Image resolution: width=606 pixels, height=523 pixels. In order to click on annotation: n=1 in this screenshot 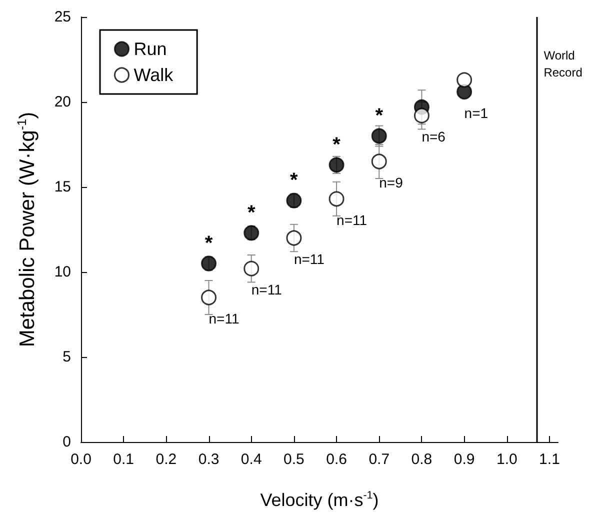, I will do `click(476, 112)`.